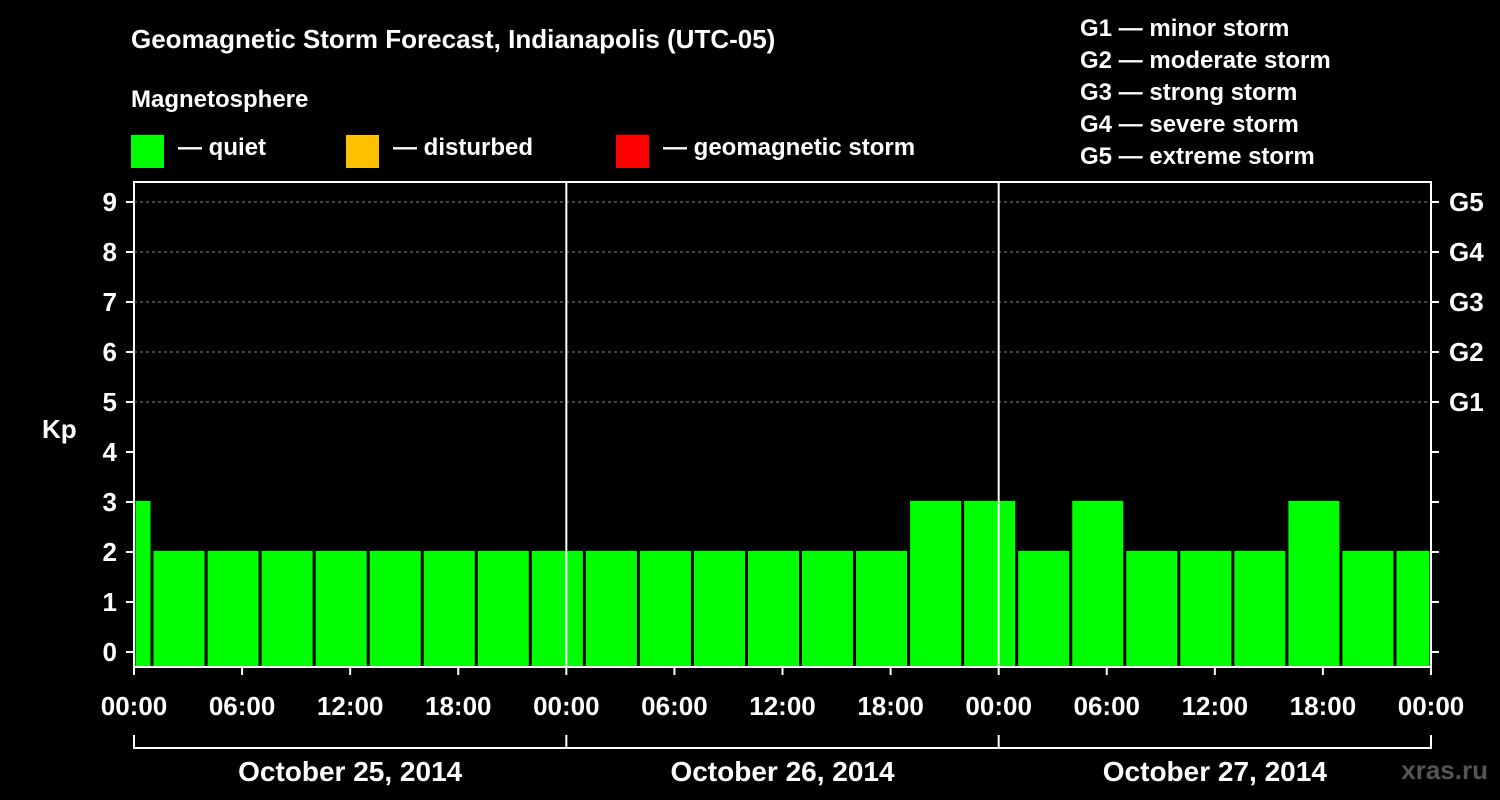  I want to click on y-tick-label-8: 8, so click(110, 252).